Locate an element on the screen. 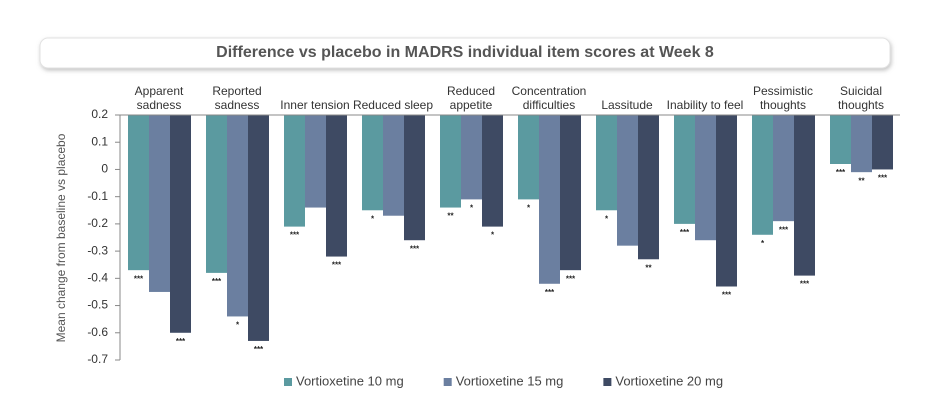  legend-label: Vortioxetine 20 mg is located at coordinates (669, 380).